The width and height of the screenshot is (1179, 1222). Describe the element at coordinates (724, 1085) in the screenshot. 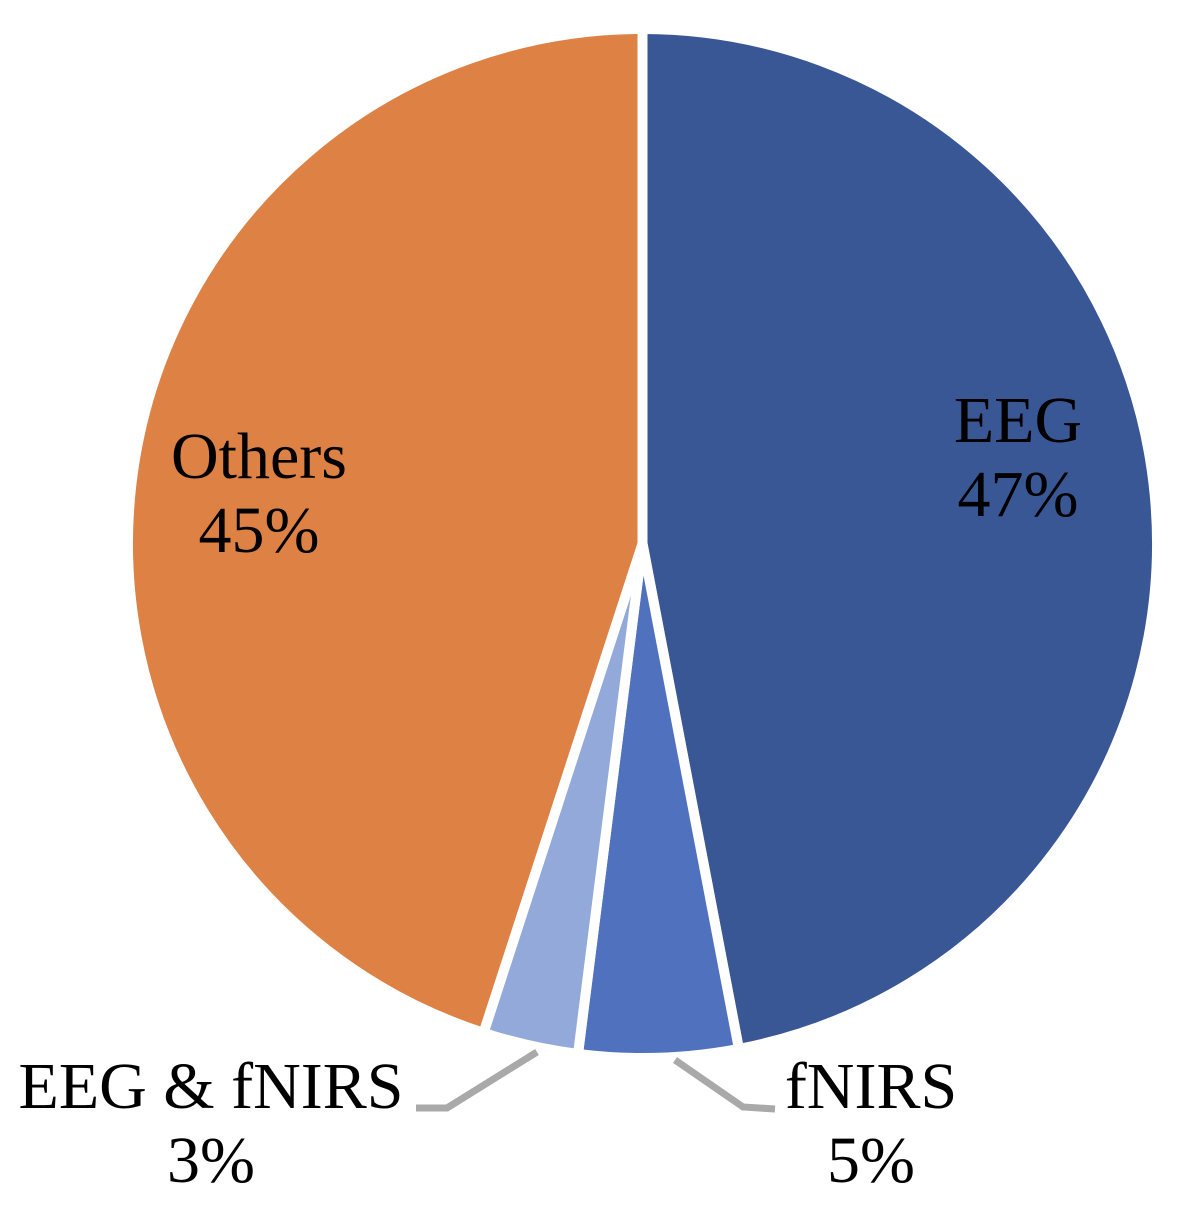

I see `leader-line-fnirs` at that location.